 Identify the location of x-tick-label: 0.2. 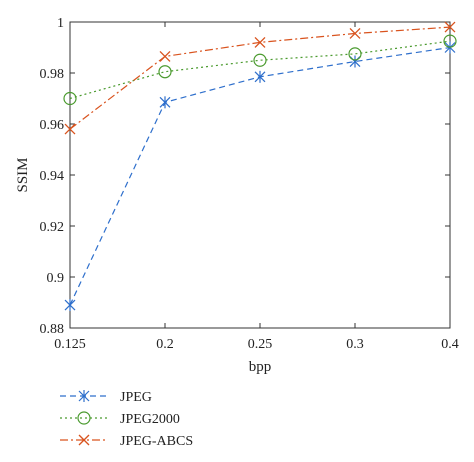
(165, 344).